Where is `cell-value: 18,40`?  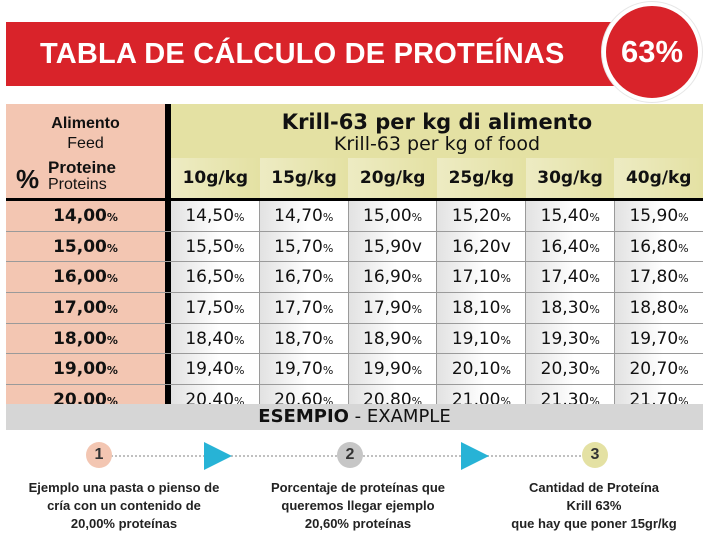 cell-value: 18,40 is located at coordinates (210, 338).